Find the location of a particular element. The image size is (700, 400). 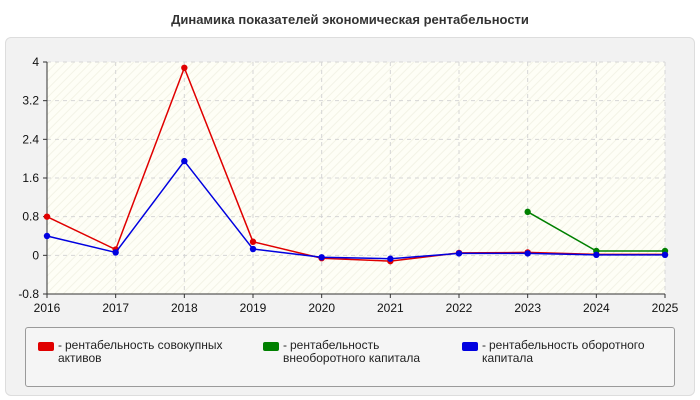

x-tick-label: 2021 is located at coordinates (390, 308).